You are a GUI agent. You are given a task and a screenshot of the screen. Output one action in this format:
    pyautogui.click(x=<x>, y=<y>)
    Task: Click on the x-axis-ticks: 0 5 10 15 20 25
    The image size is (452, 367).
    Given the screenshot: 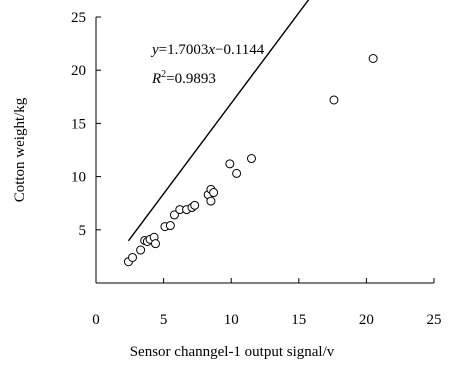 What is the action you would take?
    pyautogui.click(x=267, y=303)
    